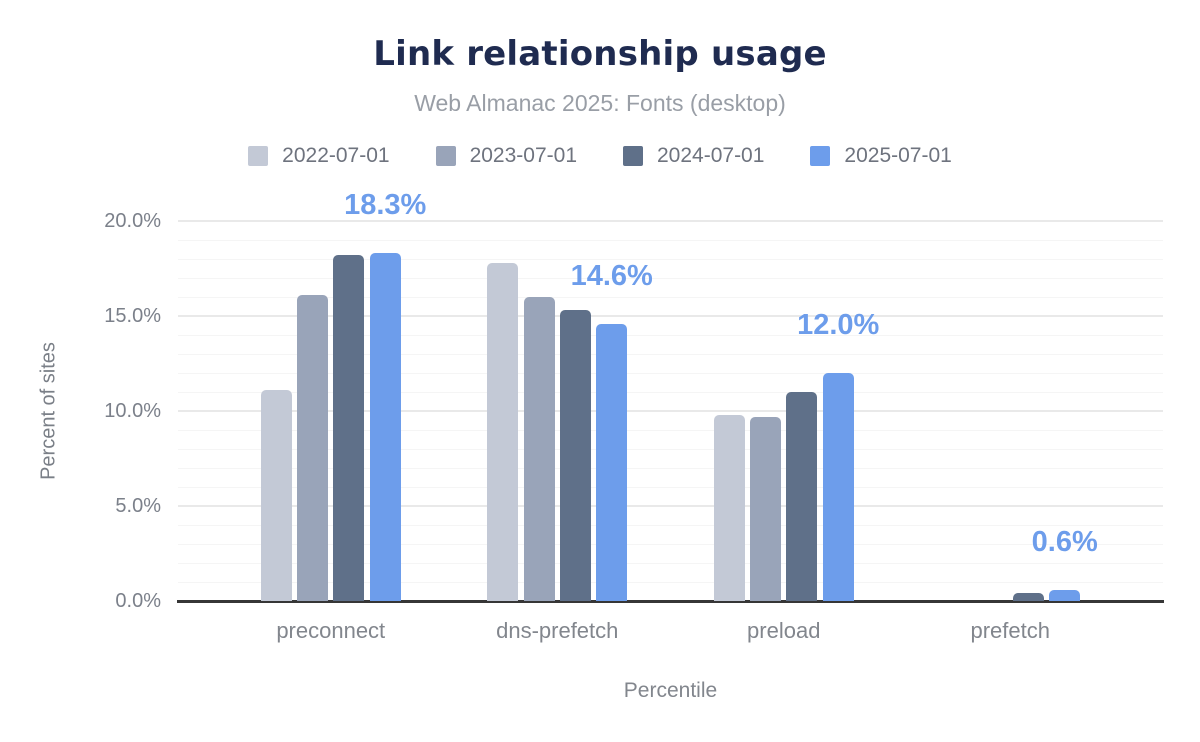 This screenshot has width=1200, height=742. What do you see at coordinates (48, 411) in the screenshot?
I see `y-axis-title: Percent of sites` at bounding box center [48, 411].